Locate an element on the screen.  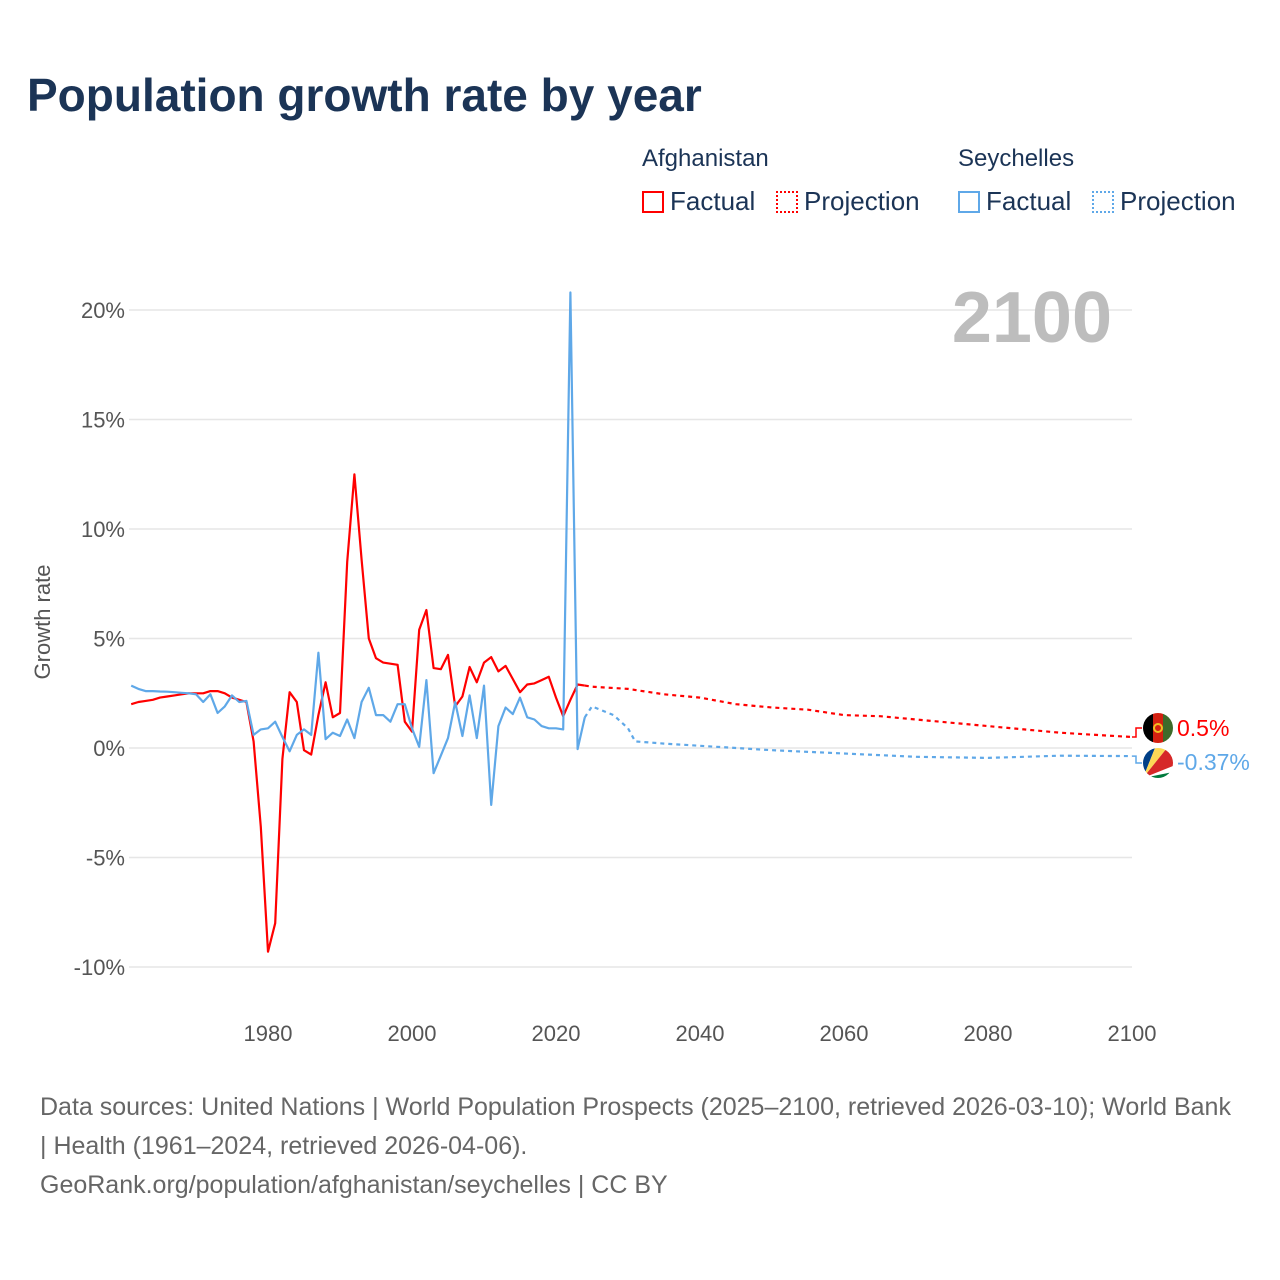
legend-seychelles-factual: Factual is located at coordinates (1014, 201).